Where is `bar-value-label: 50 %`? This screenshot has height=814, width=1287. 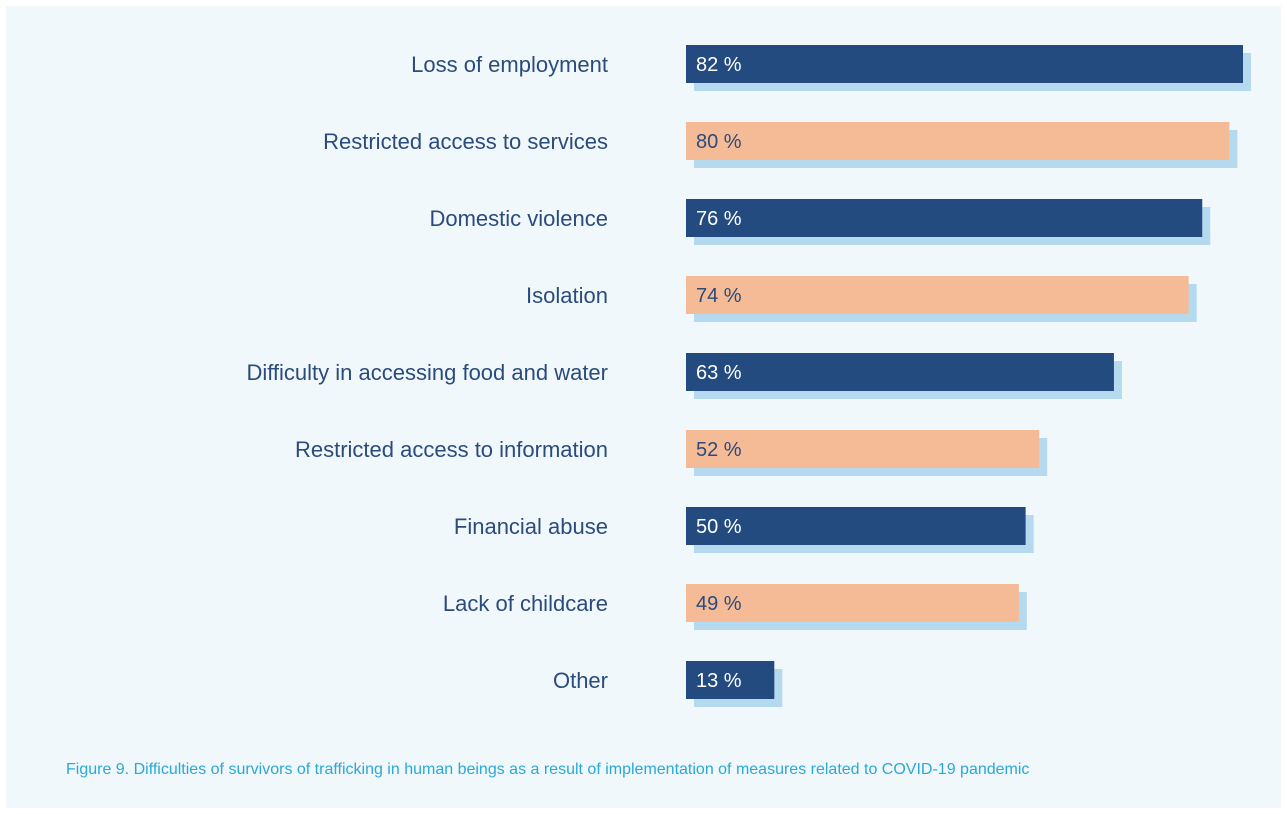
bar-value-label: 50 % is located at coordinates (719, 527).